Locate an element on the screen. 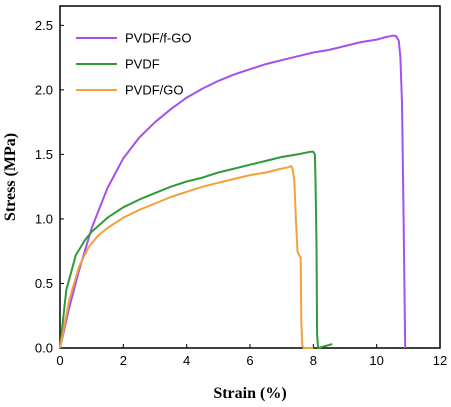 The height and width of the screenshot is (407, 451). x-tick-label: 10 is located at coordinates (376, 360).